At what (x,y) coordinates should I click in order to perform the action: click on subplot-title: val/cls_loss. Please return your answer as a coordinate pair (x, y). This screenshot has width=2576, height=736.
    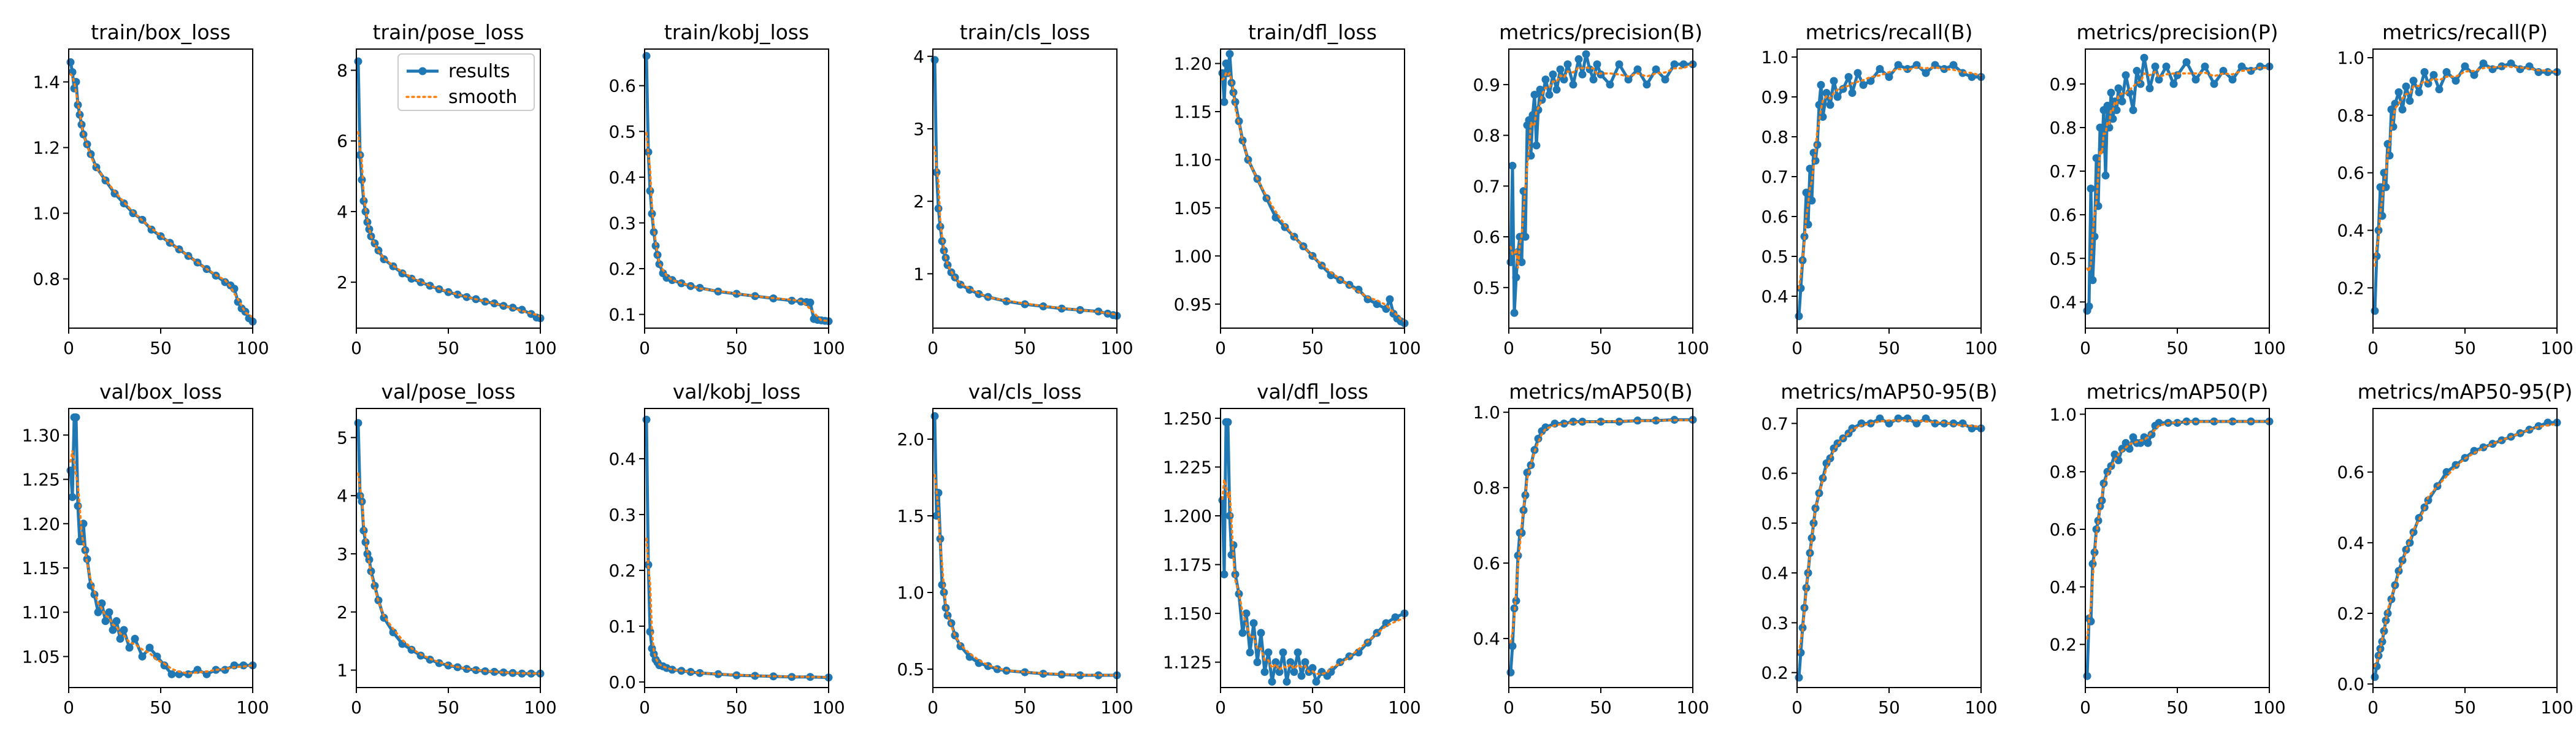
    Looking at the image, I should click on (1025, 392).